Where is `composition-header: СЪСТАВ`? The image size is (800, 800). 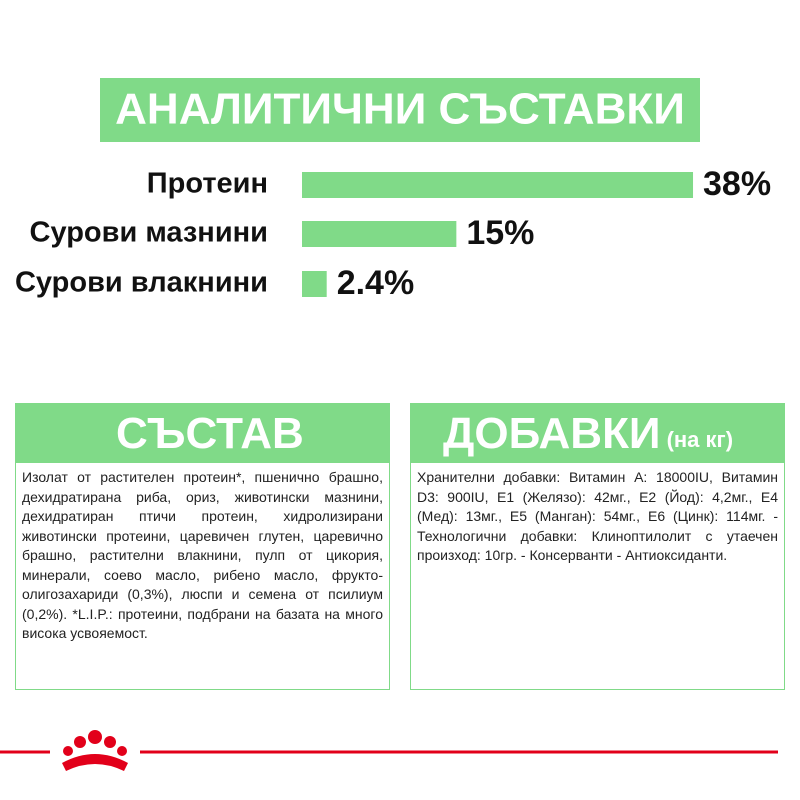 composition-header: СЪСТАВ is located at coordinates (202, 433).